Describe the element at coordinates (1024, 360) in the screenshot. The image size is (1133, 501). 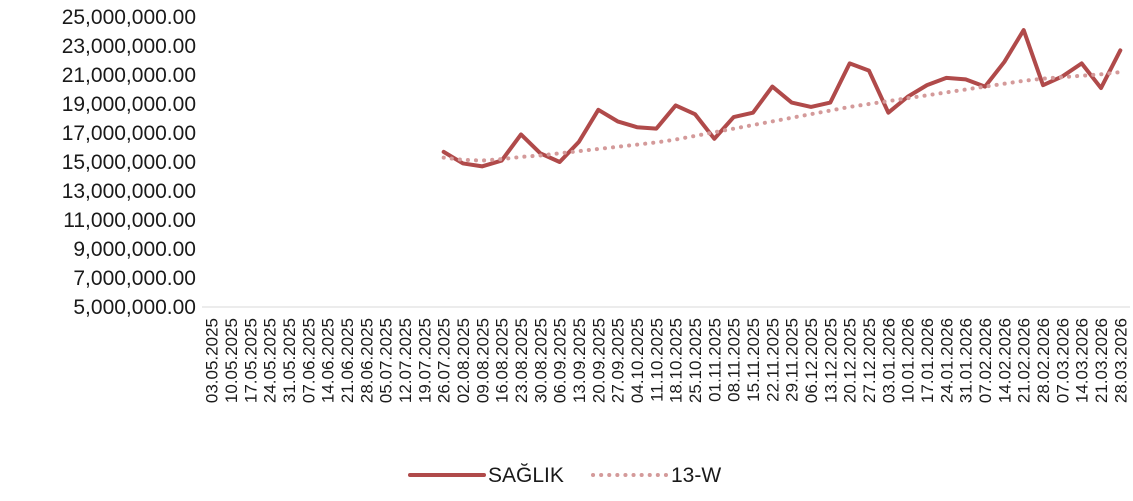
I see `x-tick-label: 21.02.2026` at that location.